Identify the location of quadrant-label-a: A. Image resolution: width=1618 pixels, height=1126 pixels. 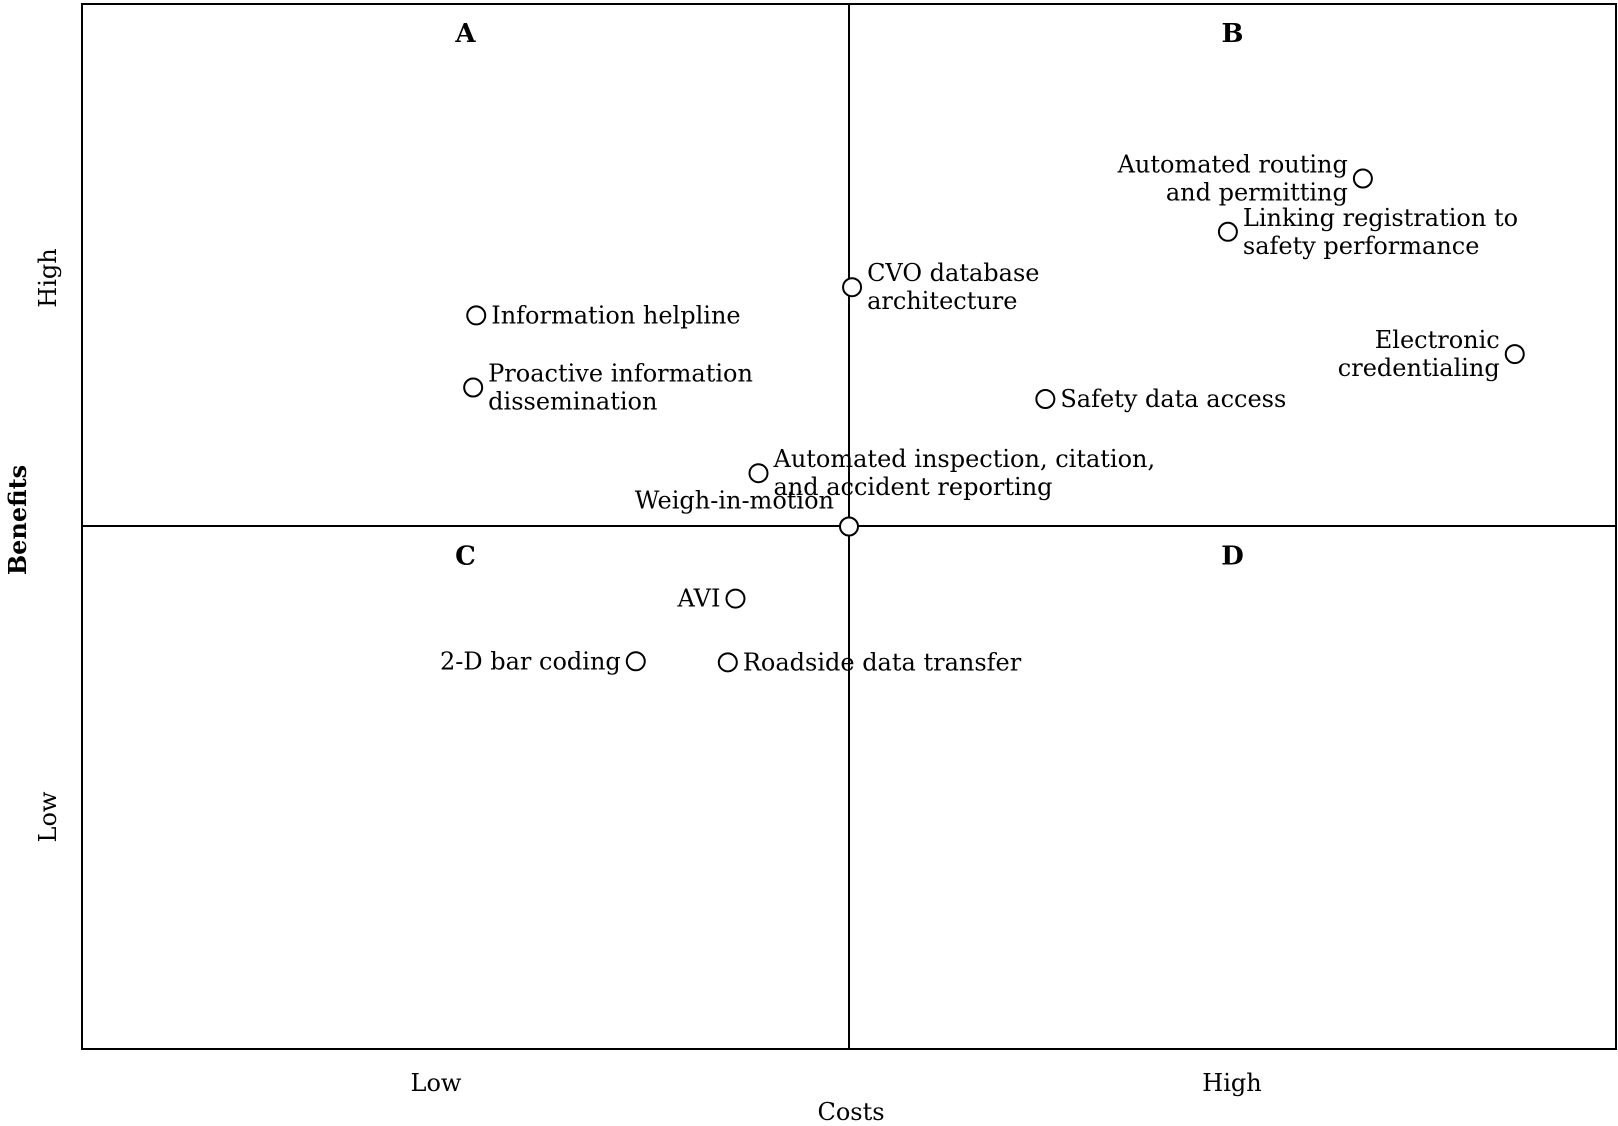
(465, 34).